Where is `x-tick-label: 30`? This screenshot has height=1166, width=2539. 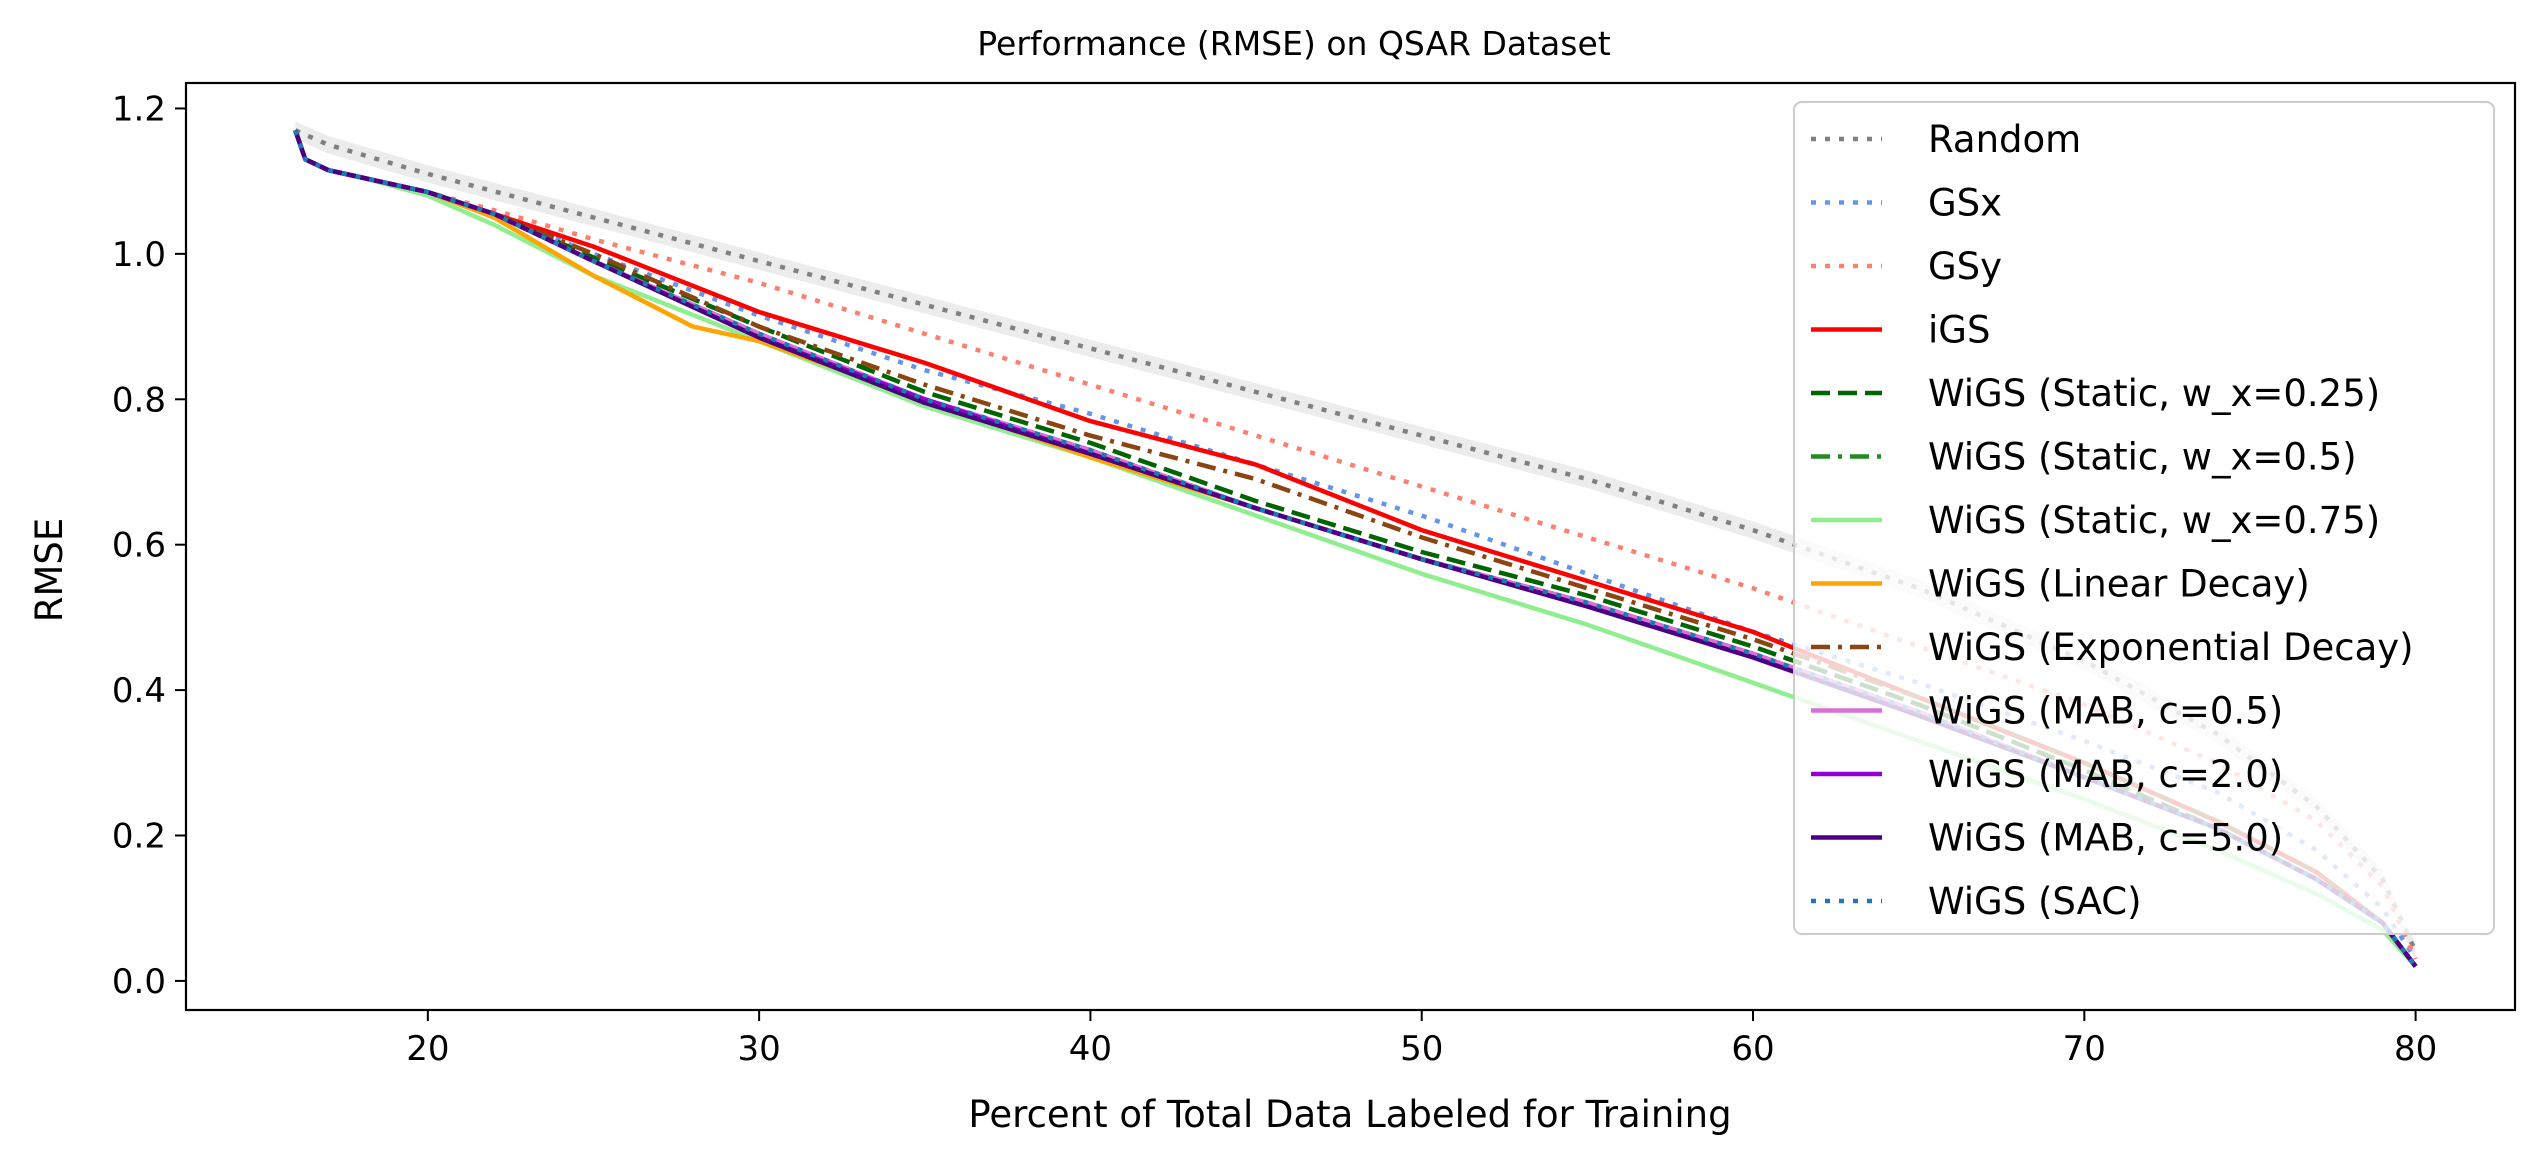
x-tick-label: 30 is located at coordinates (759, 1049).